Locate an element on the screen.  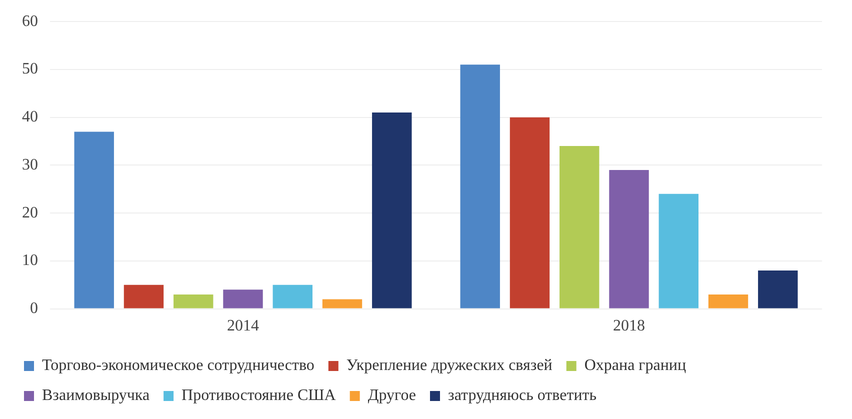
legend-label: Взаимовыручка is located at coordinates (96, 395).